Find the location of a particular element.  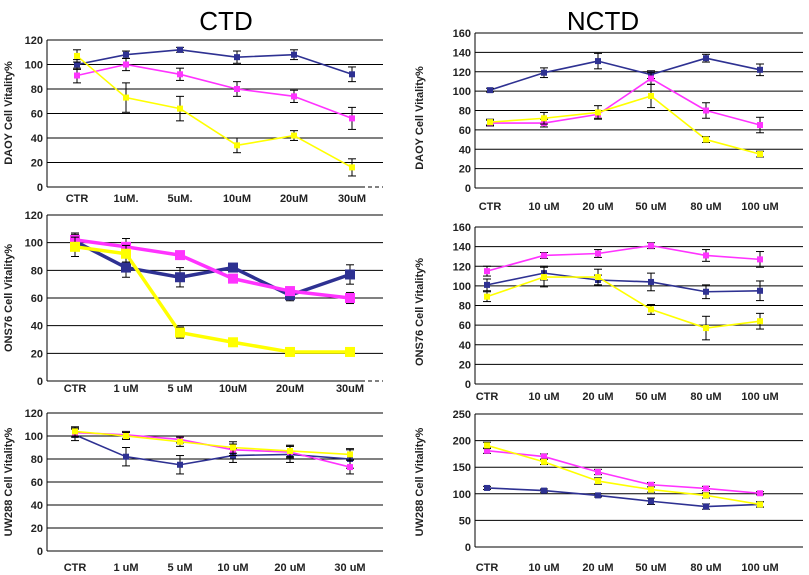

y-axis-label: UW288 Cell Vitality% is located at coordinates (420, 481).